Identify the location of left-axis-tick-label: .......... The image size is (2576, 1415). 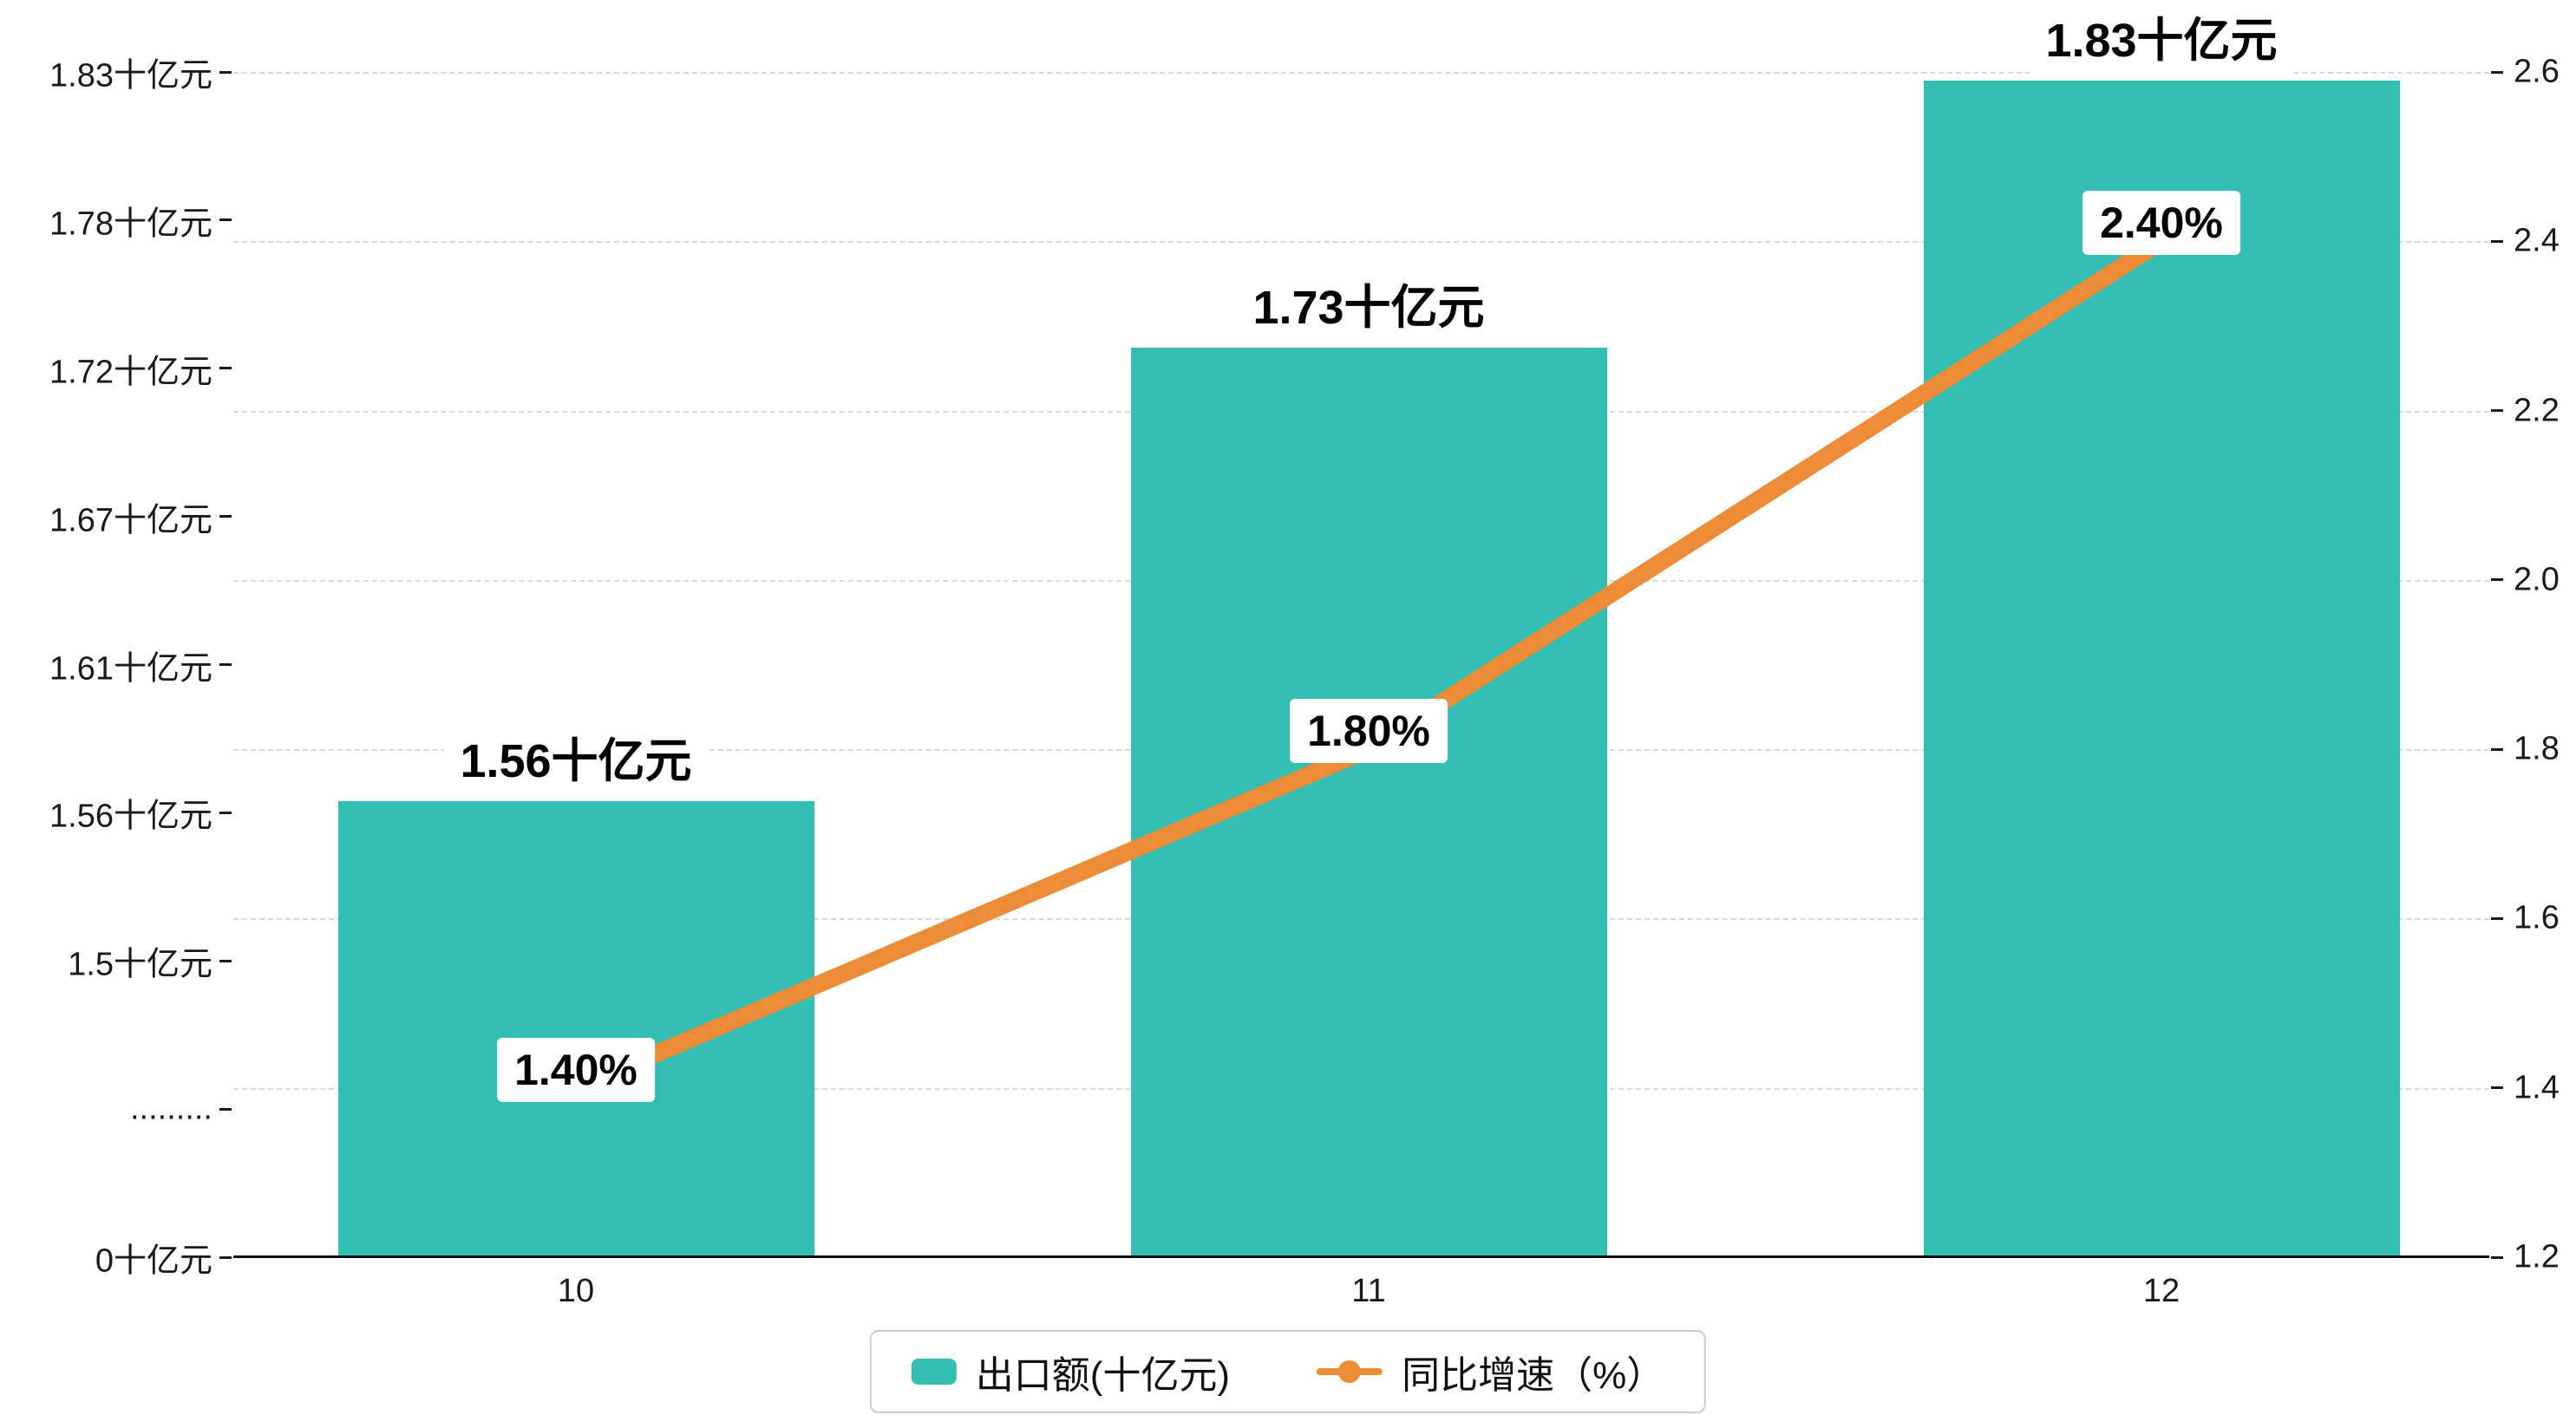
(170, 1108).